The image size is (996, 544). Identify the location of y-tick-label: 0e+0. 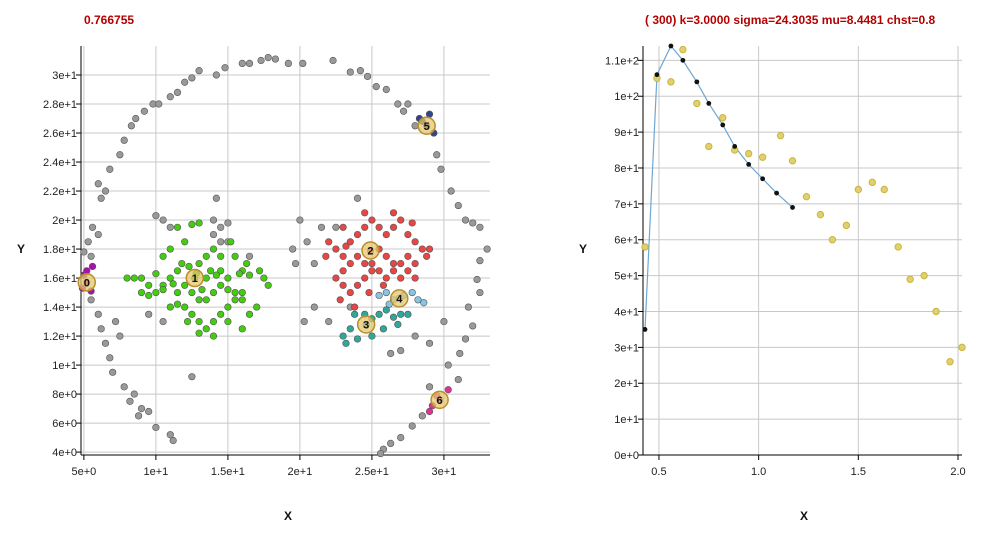
(626, 456).